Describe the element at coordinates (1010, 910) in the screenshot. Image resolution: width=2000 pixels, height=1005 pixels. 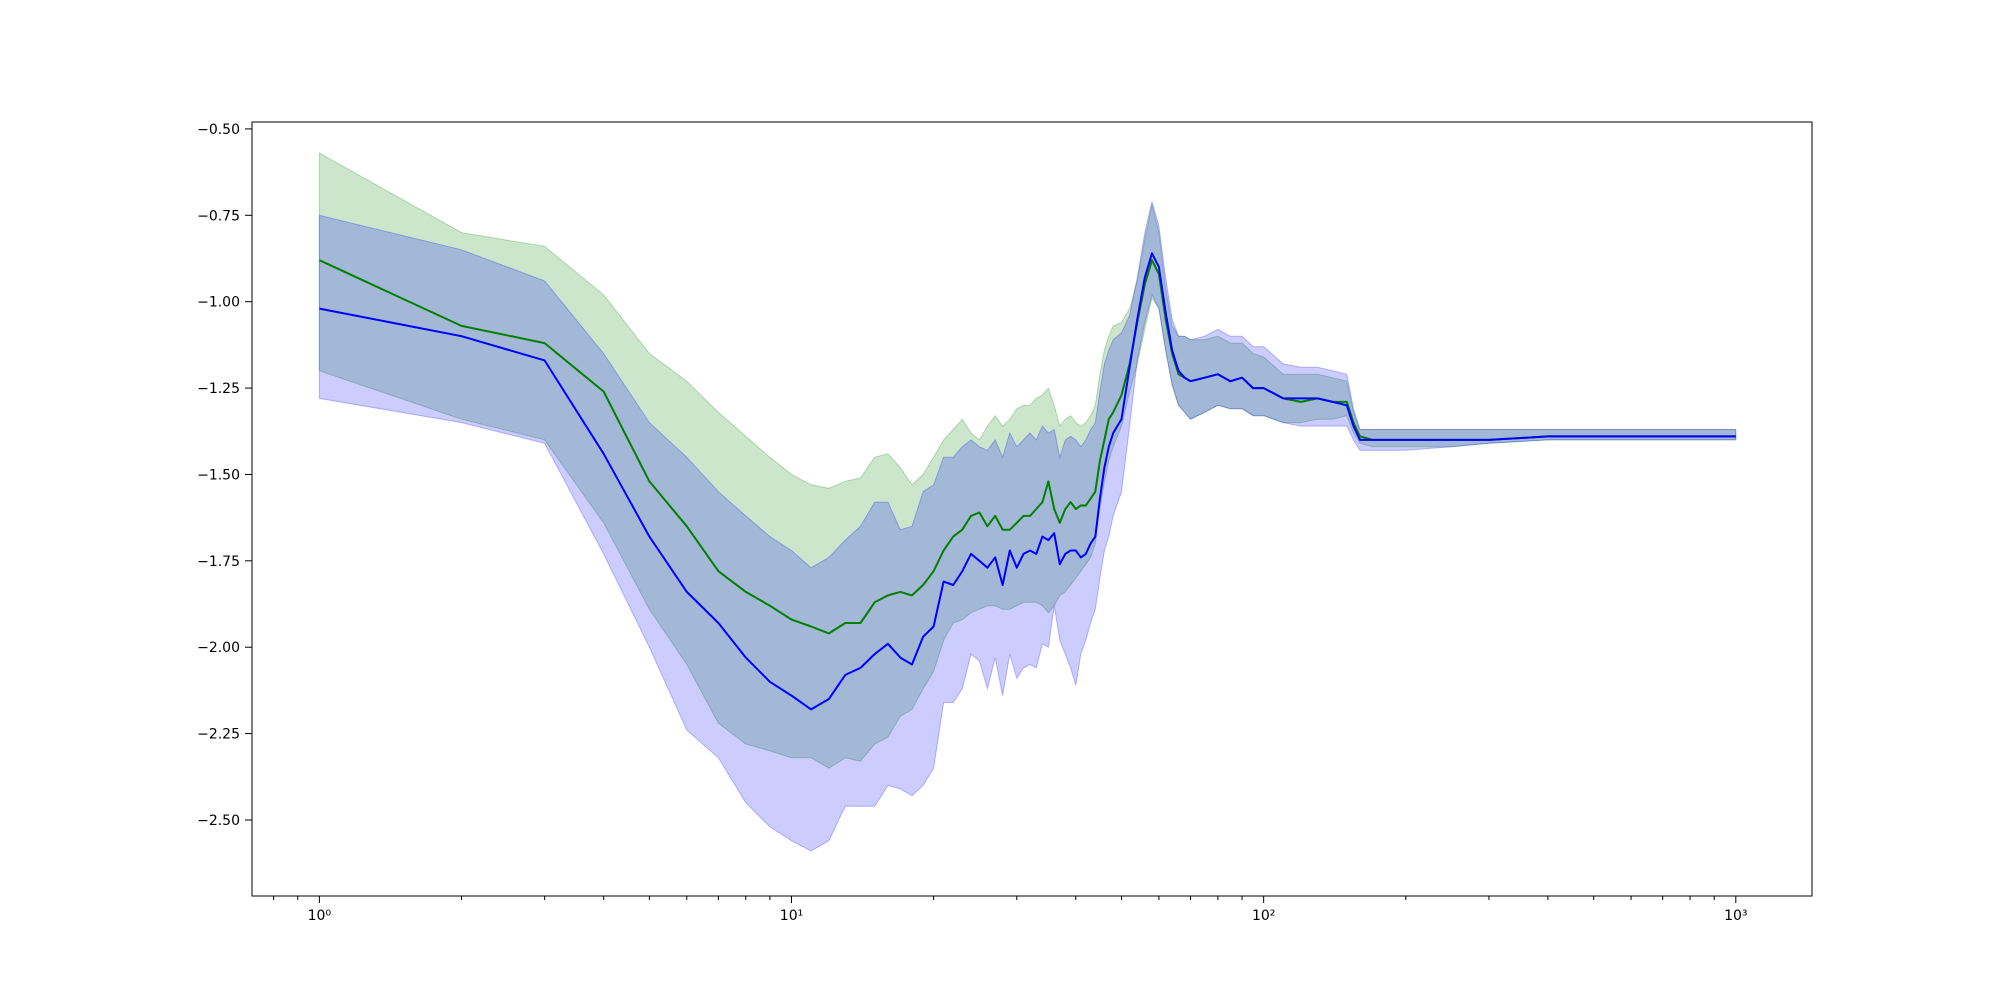
I see `x-axis: 10⁰ 10¹ 10² 10³` at that location.